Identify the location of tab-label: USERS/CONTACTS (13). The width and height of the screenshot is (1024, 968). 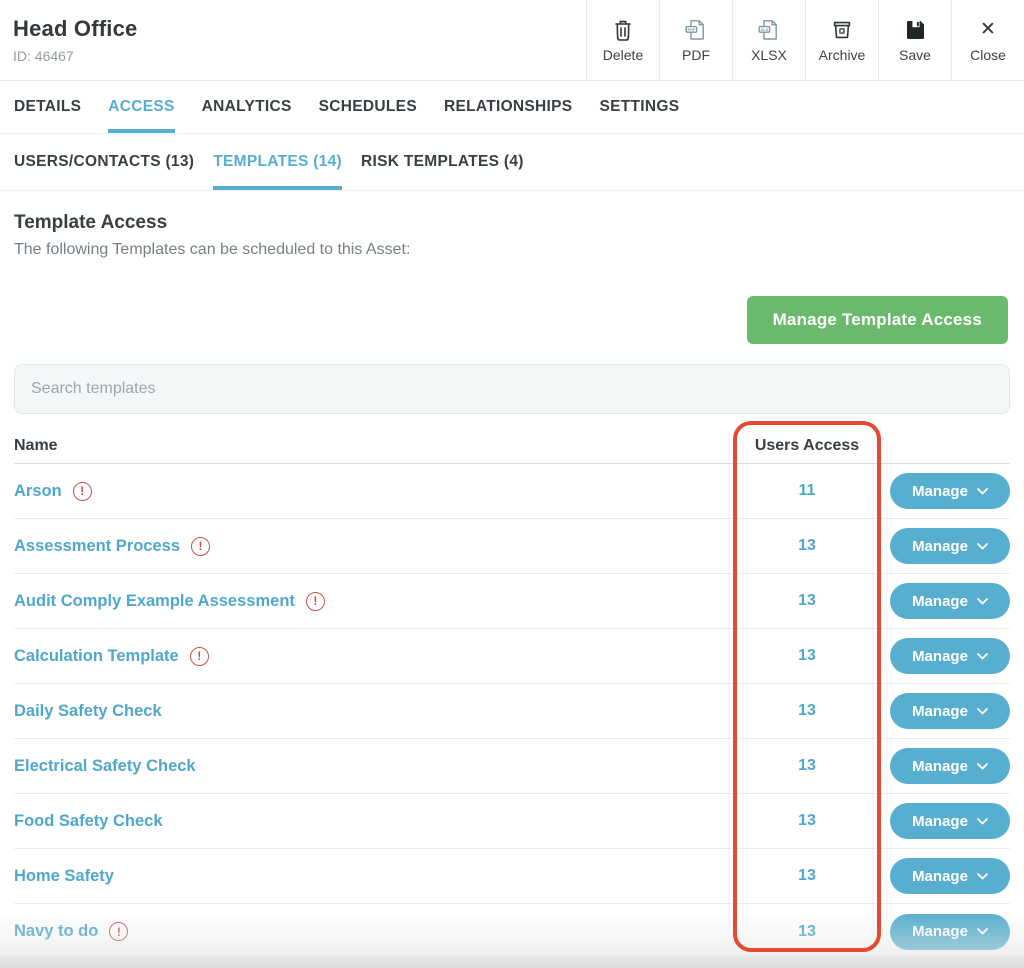
(104, 161).